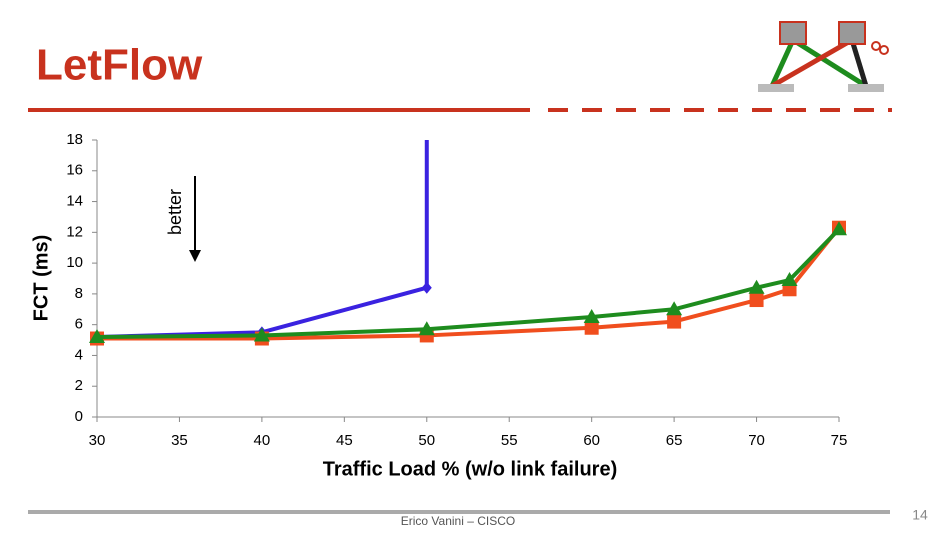 This screenshot has height=535, width=933. I want to click on y-axis-label: FCT (ms), so click(41, 278).